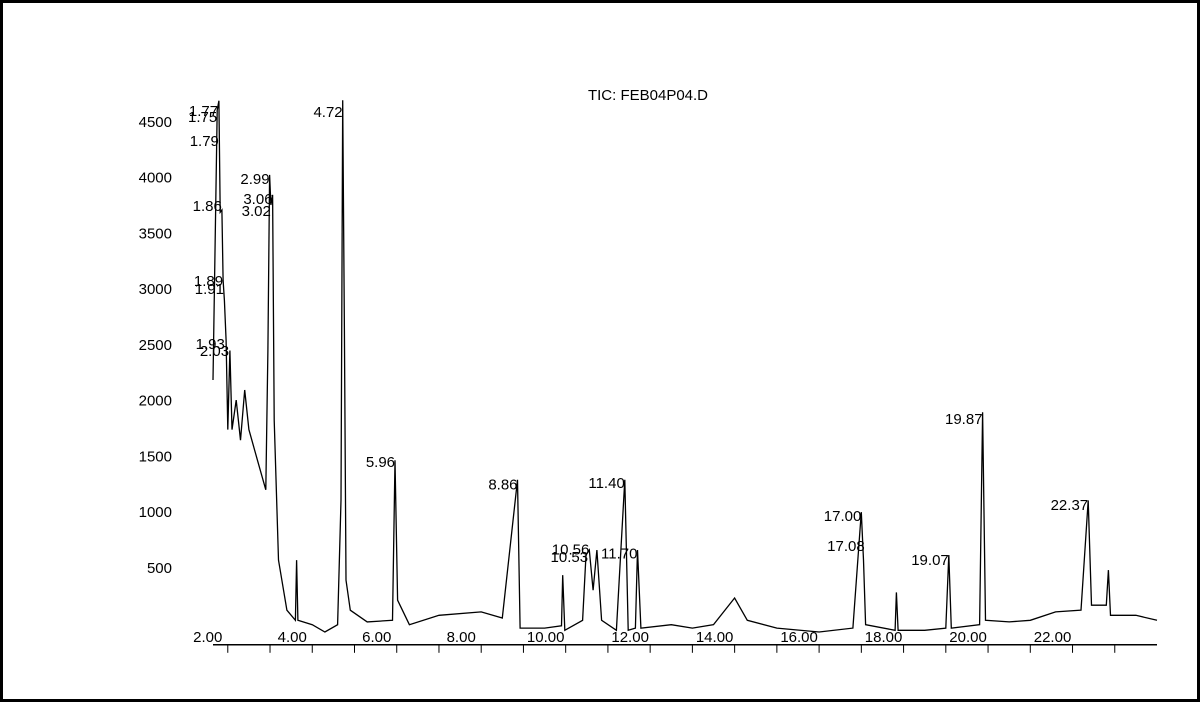 The width and height of the screenshot is (1200, 702). Describe the element at coordinates (202, 117) in the screenshot. I see `peak-label: 1.75` at that location.